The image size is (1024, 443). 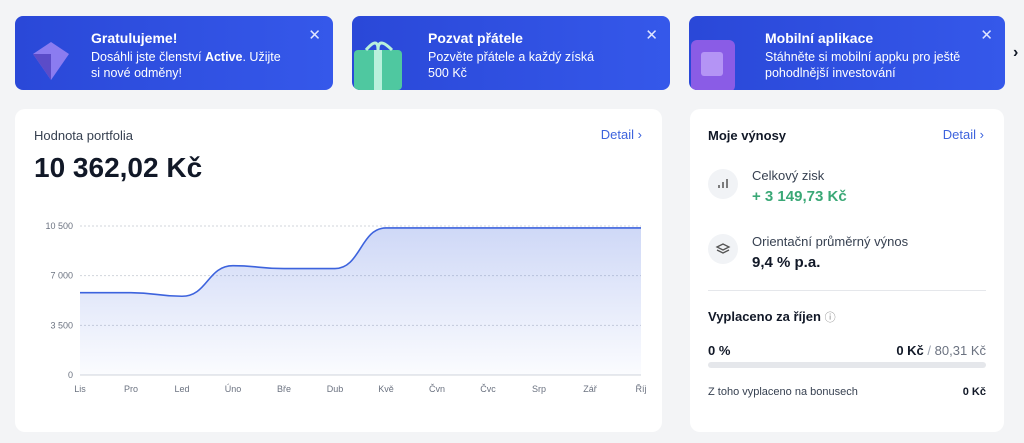 What do you see at coordinates (386, 389) in the screenshot?
I see `x-tick-label: Kvě` at bounding box center [386, 389].